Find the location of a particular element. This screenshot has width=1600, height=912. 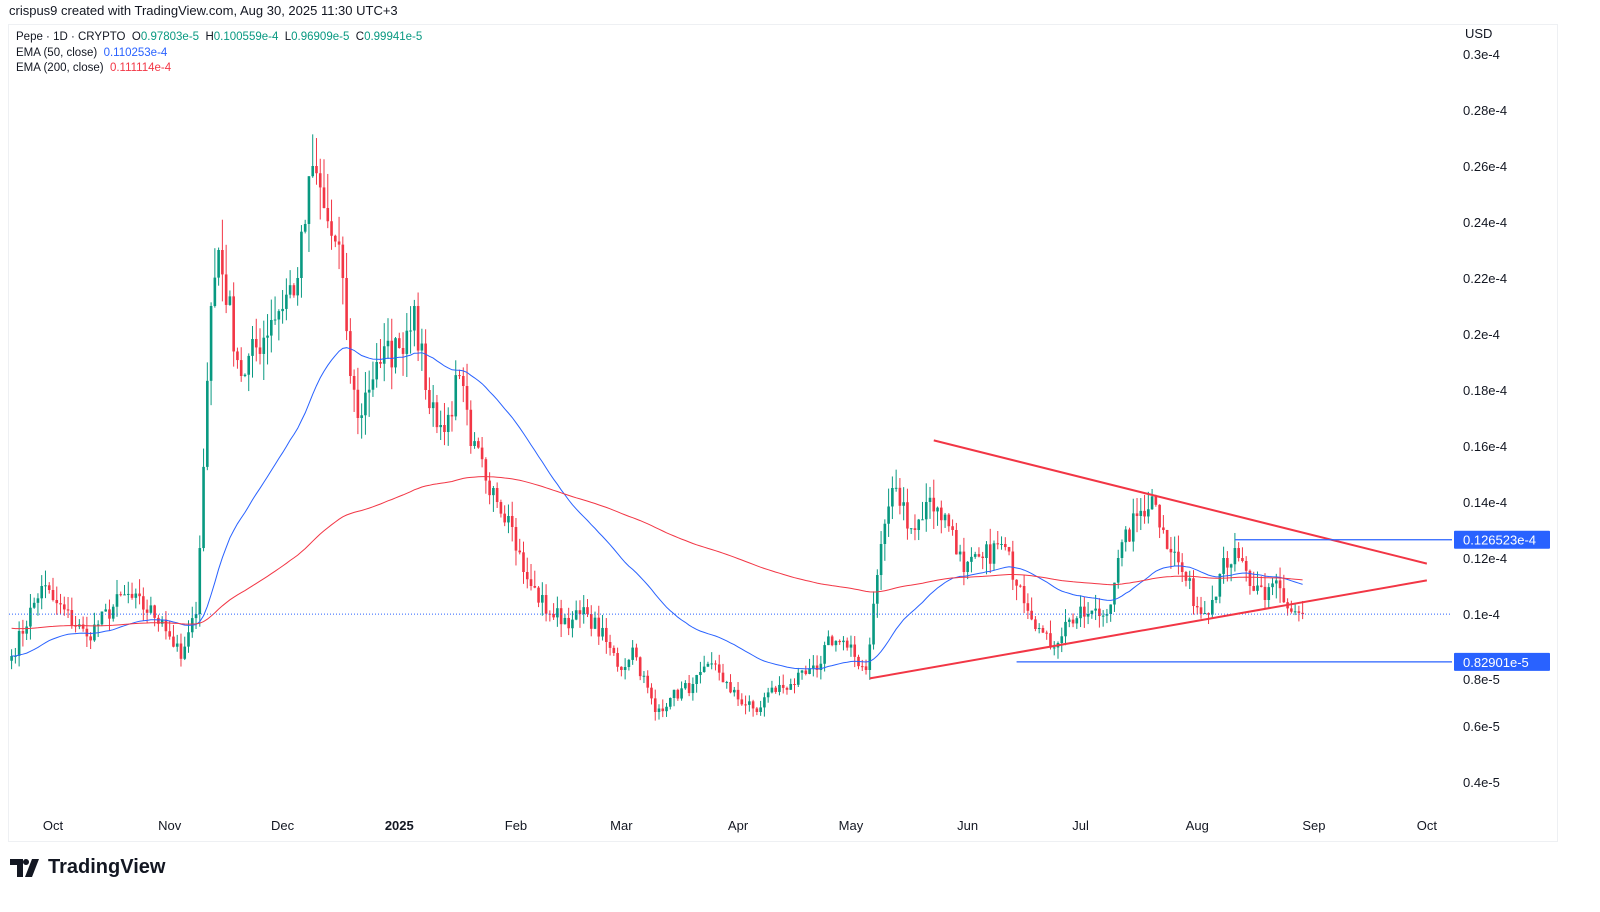

level-price-label: 0.82901e-5 is located at coordinates (1496, 662).